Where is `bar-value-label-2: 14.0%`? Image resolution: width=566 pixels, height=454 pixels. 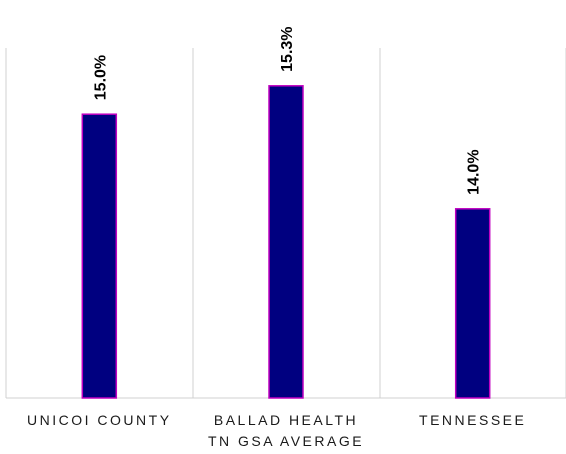 bar-value-label-2: 14.0% is located at coordinates (474, 171).